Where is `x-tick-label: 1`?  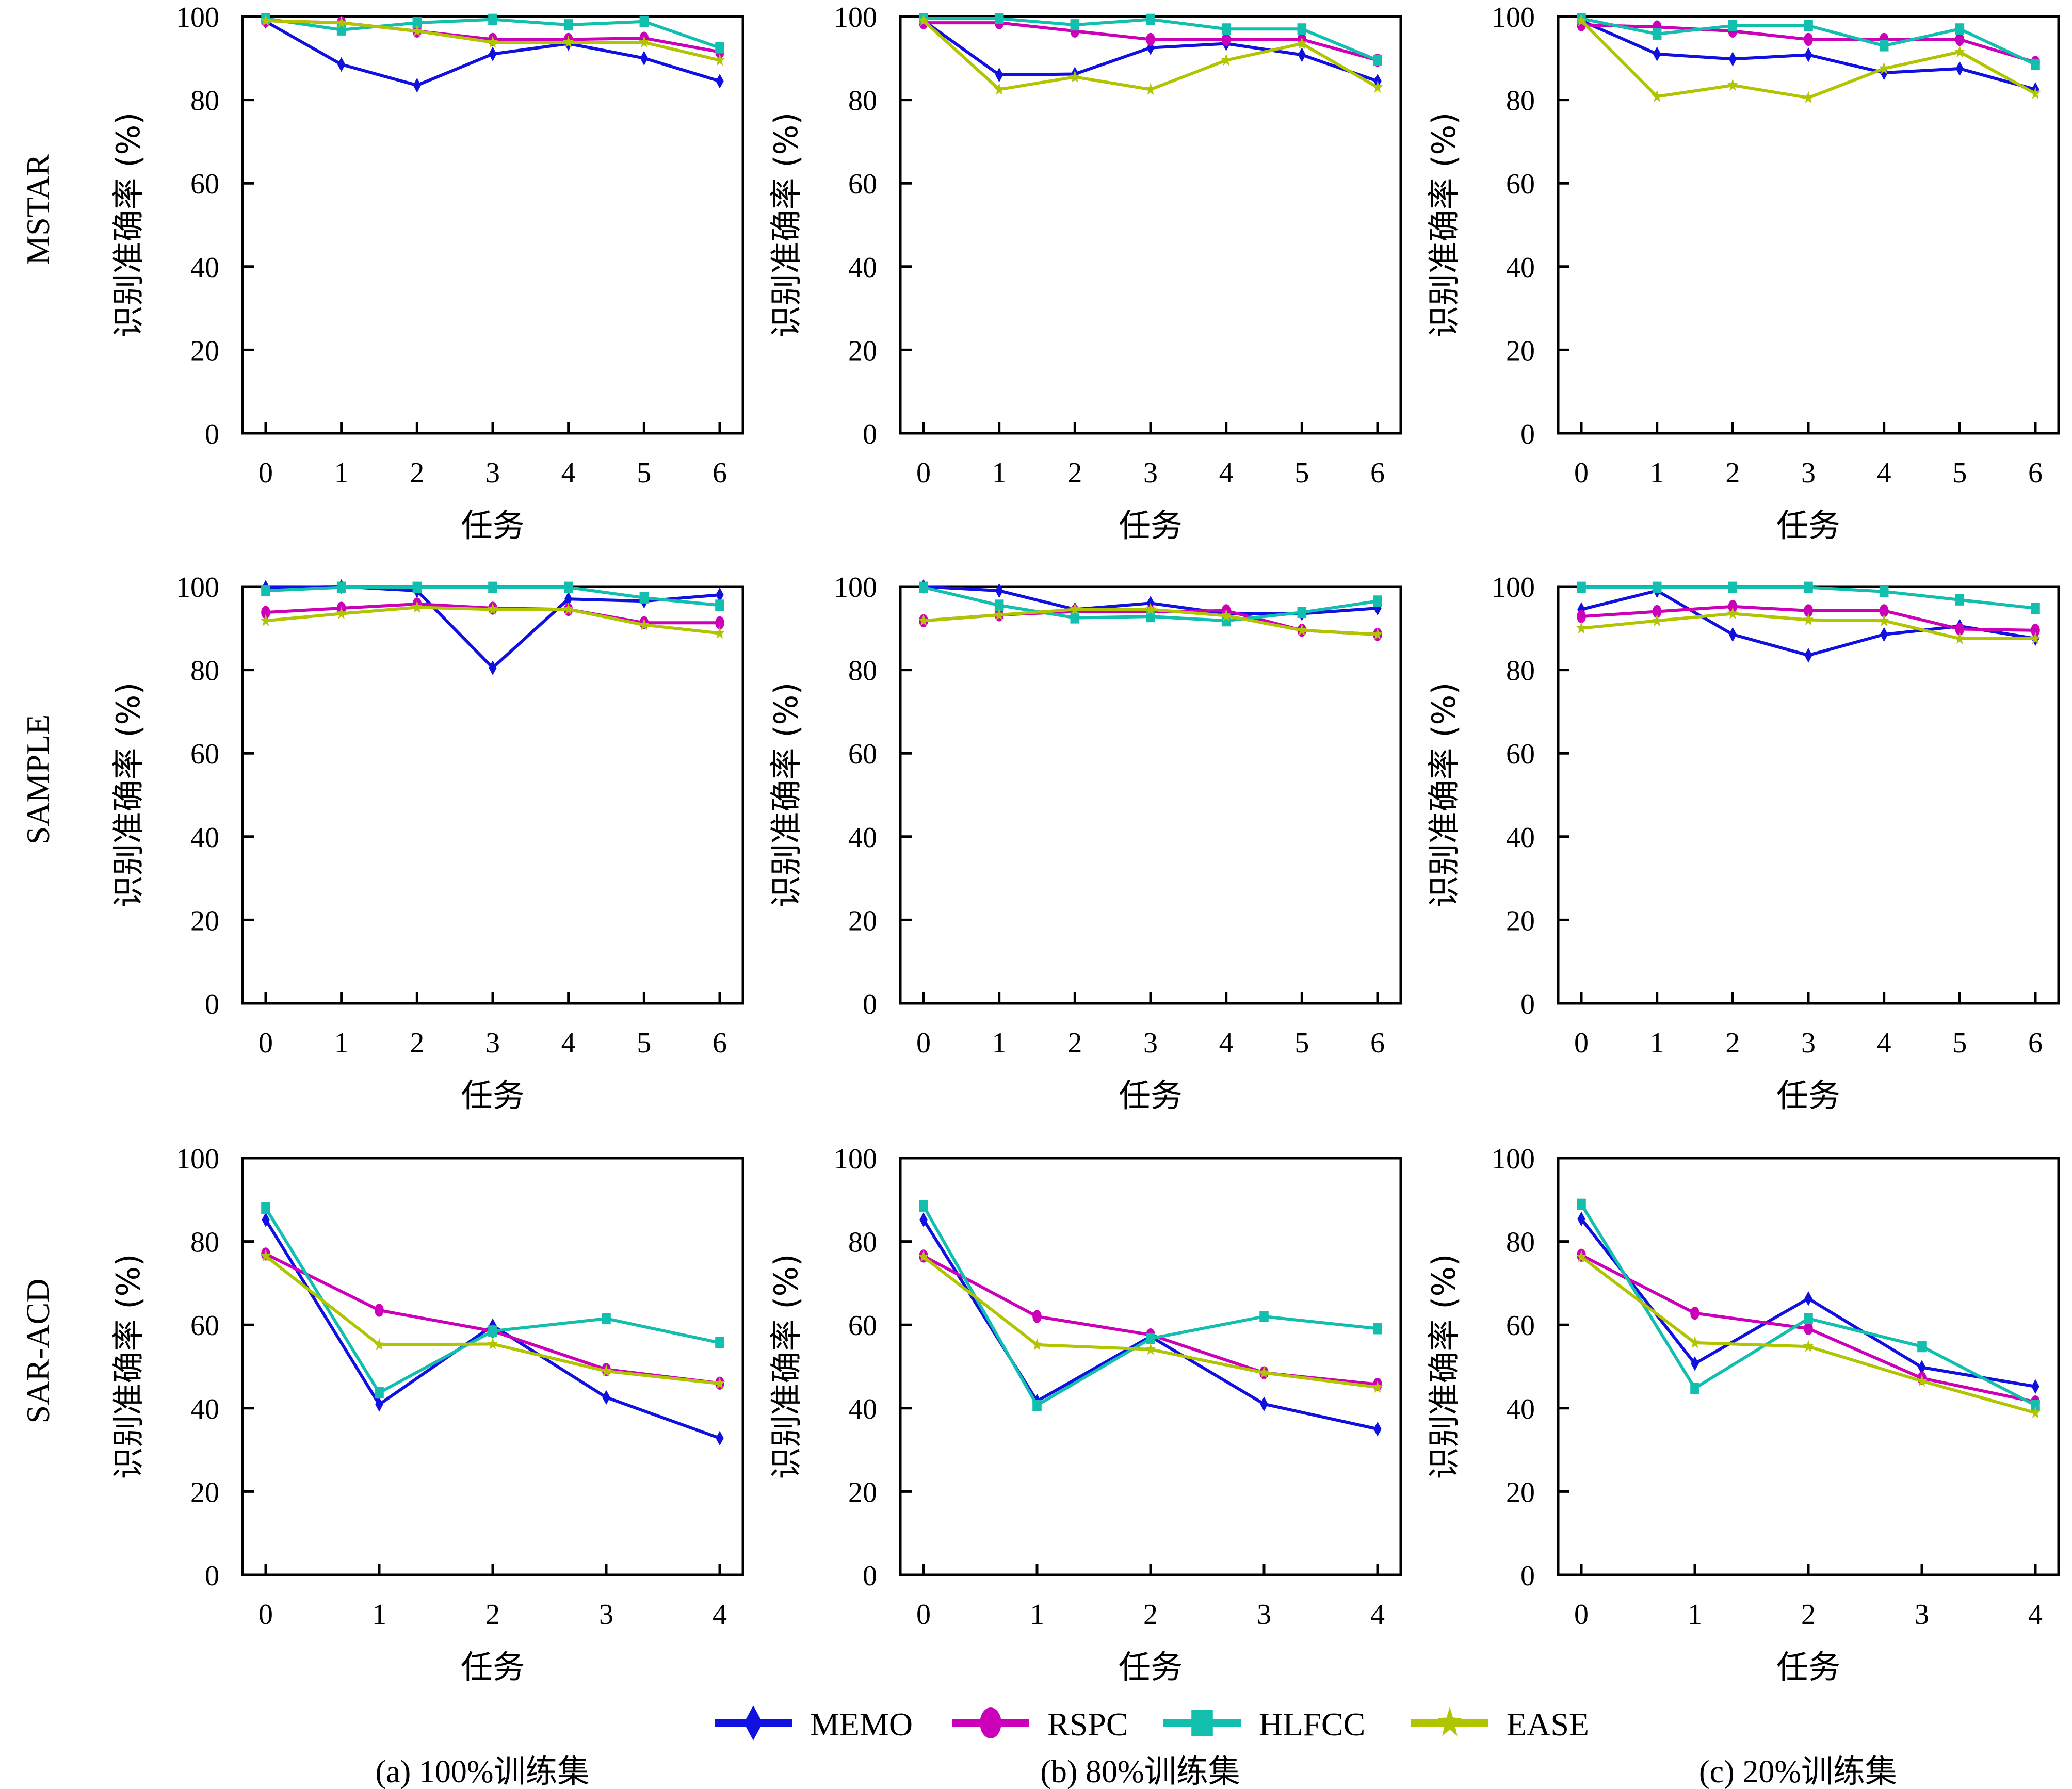 x-tick-label: 1 is located at coordinates (999, 1043).